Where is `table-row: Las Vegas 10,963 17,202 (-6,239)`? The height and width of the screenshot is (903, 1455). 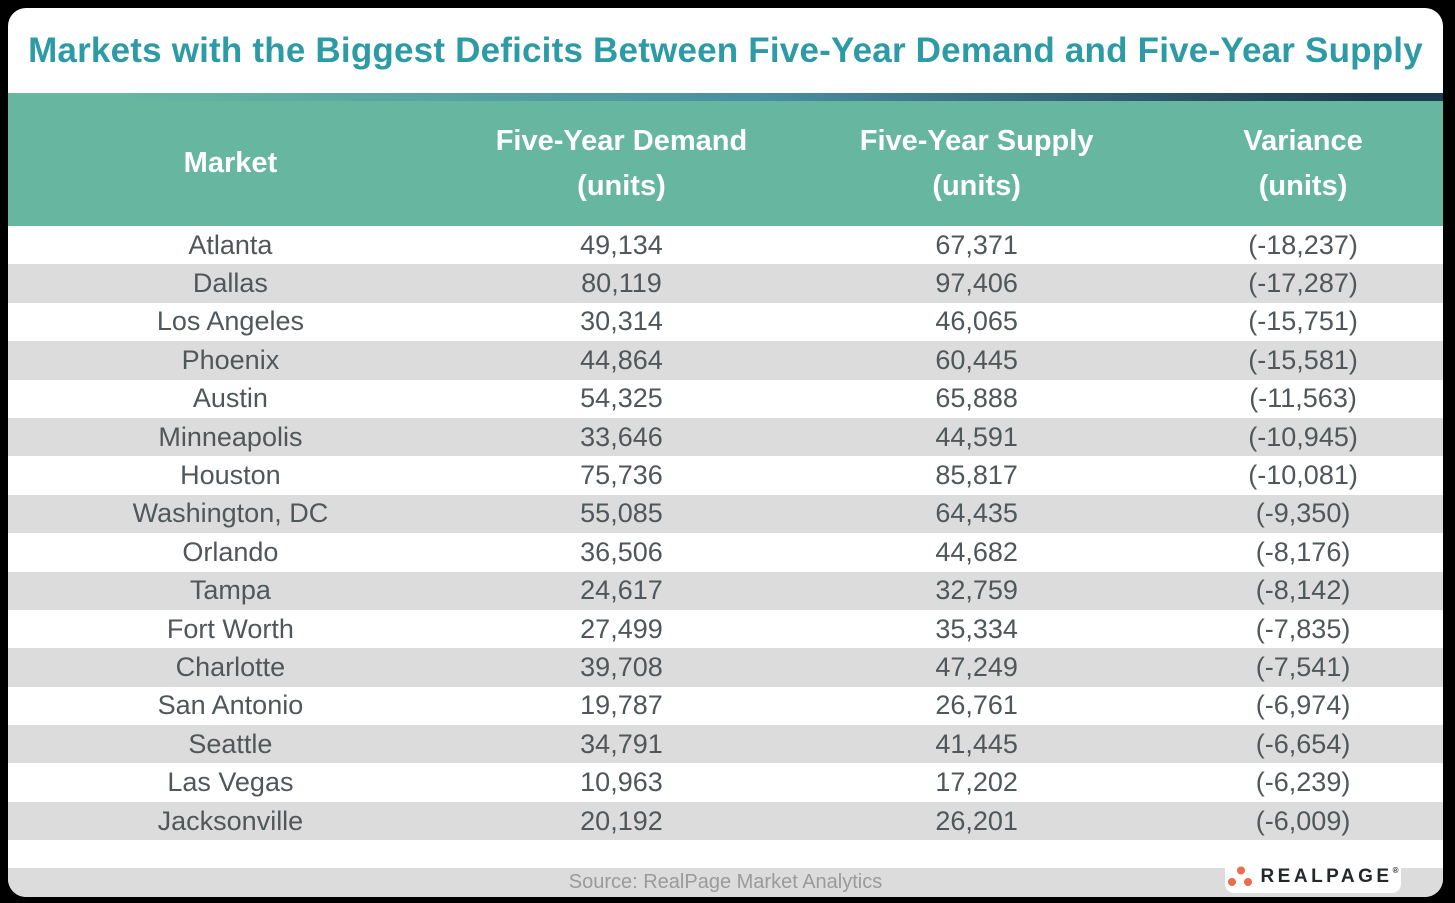
table-row: Las Vegas 10,963 17,202 (-6,239) is located at coordinates (725, 782).